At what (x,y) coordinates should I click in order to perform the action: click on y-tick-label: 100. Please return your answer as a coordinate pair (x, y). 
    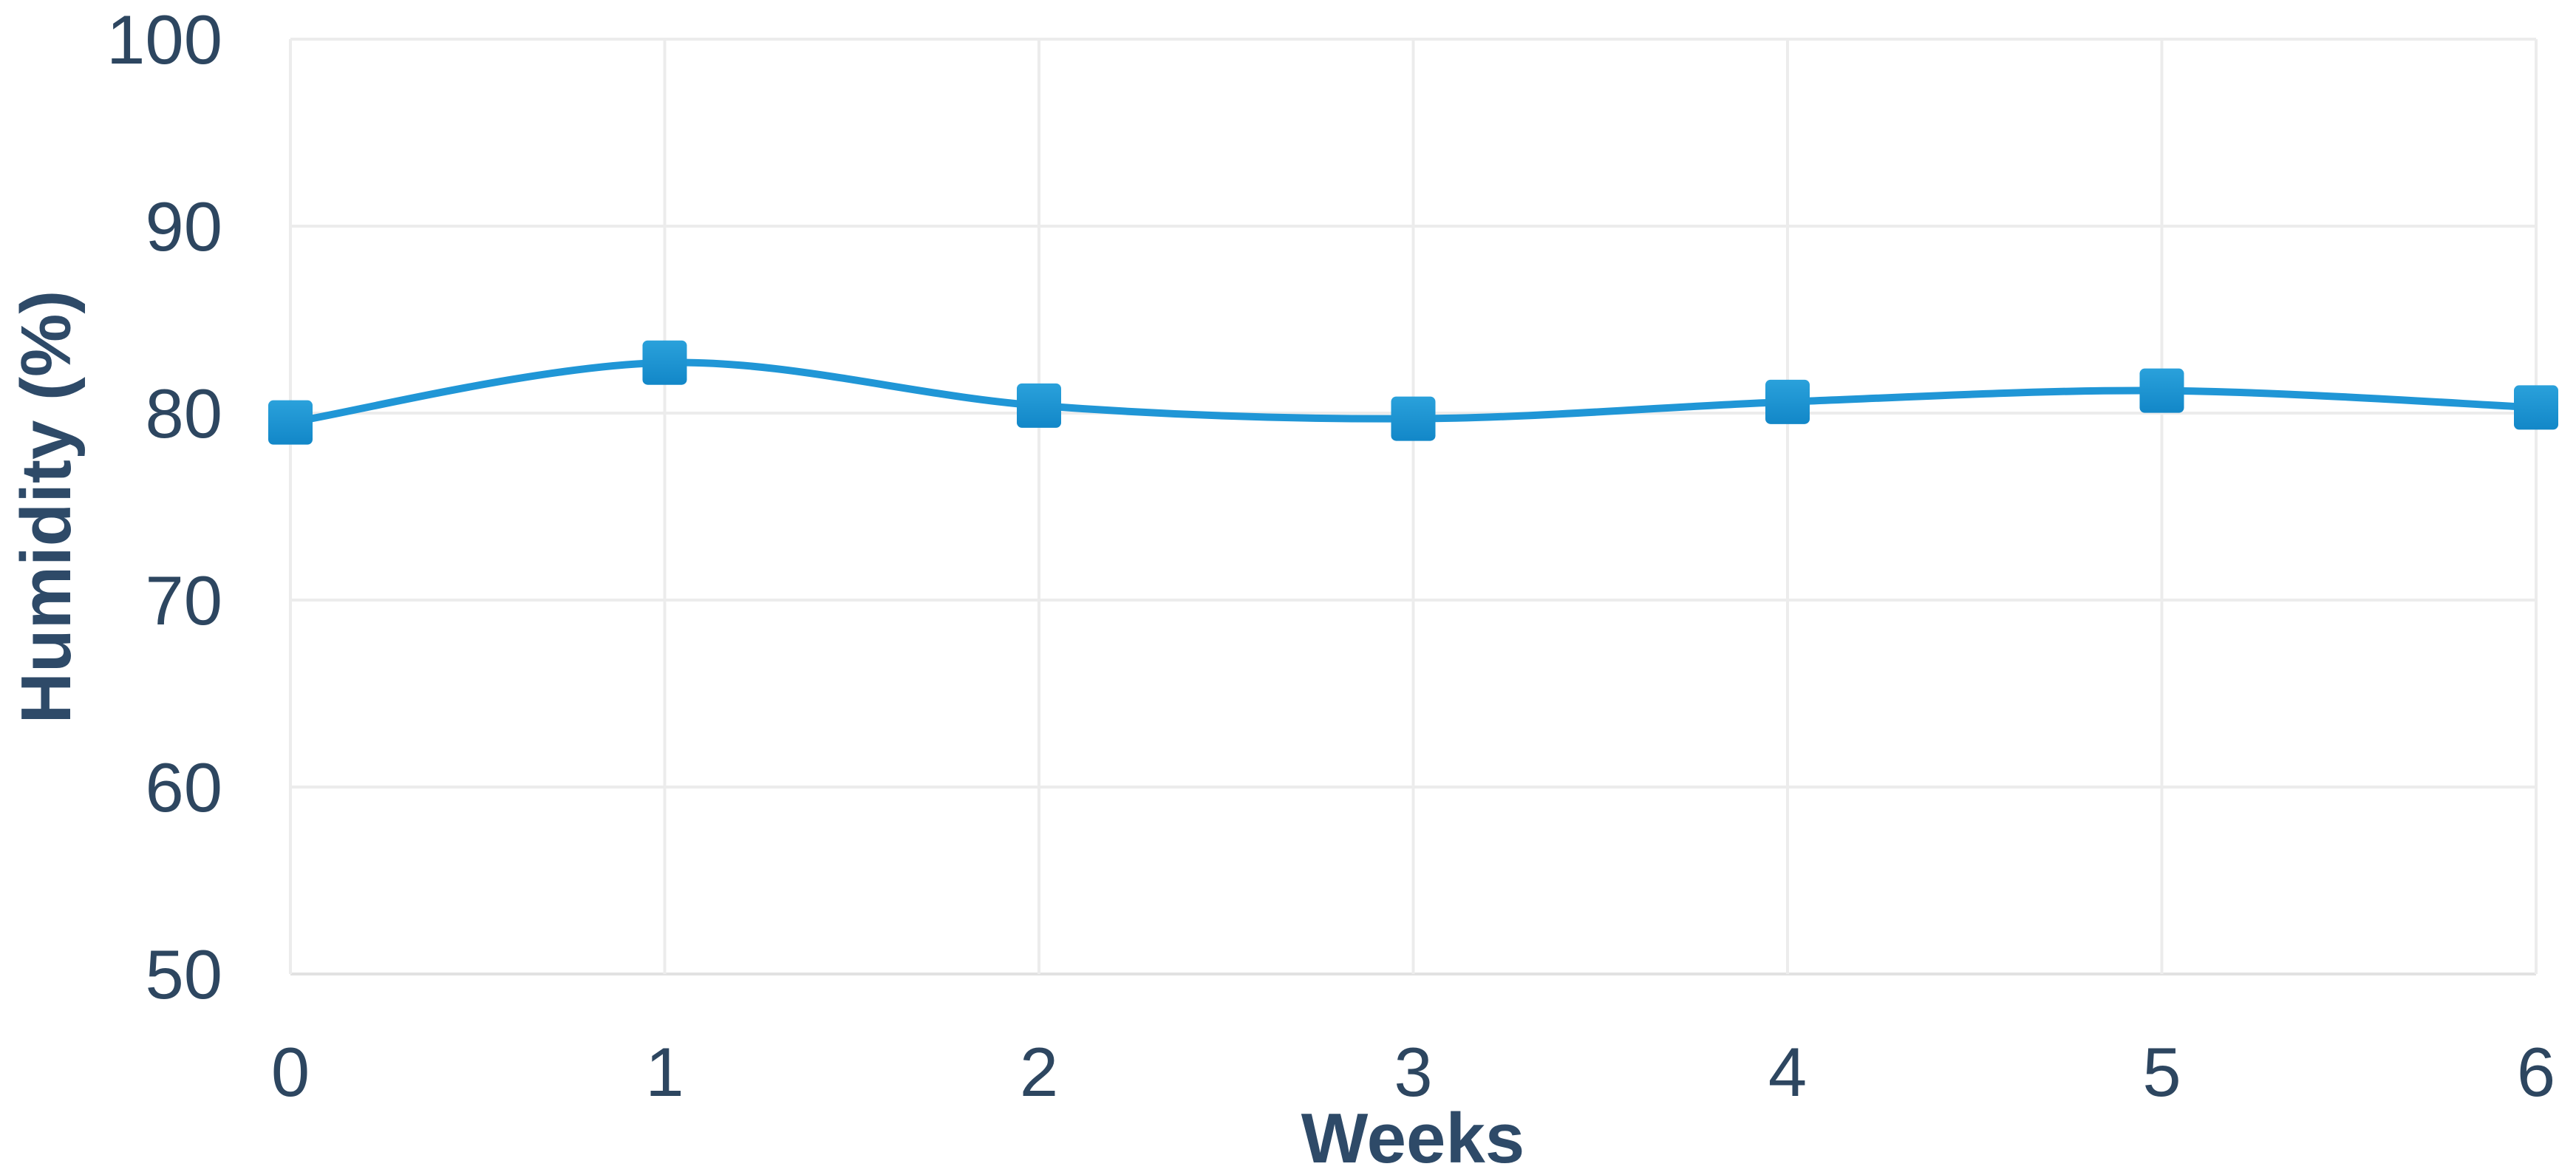
    Looking at the image, I should click on (164, 39).